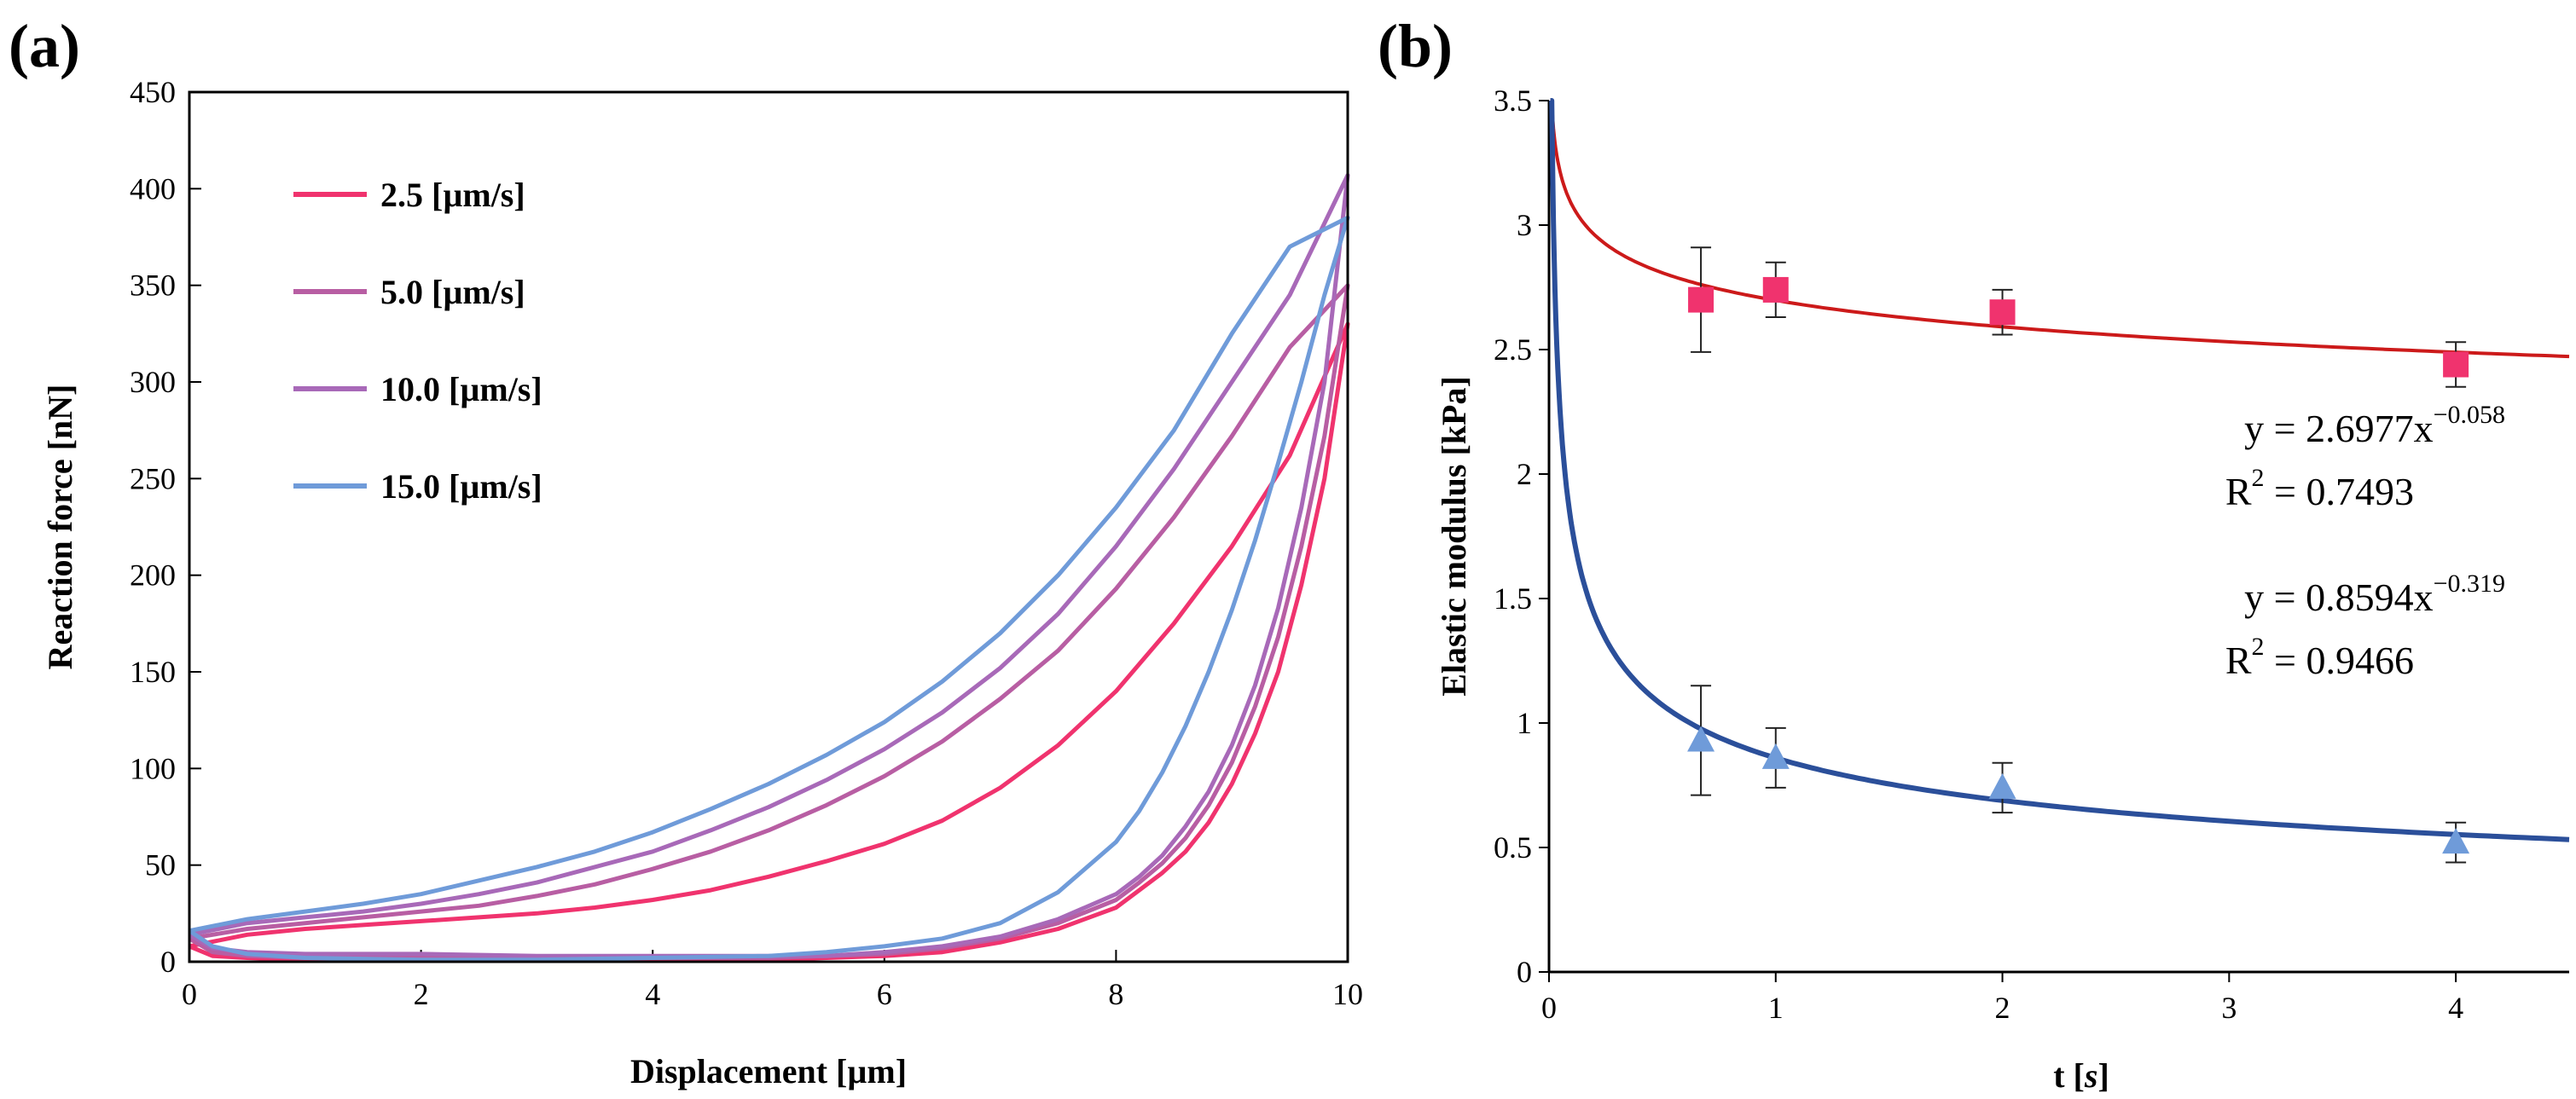  I want to click on panel-b-x-axis-label: t [s], so click(2081, 1075).